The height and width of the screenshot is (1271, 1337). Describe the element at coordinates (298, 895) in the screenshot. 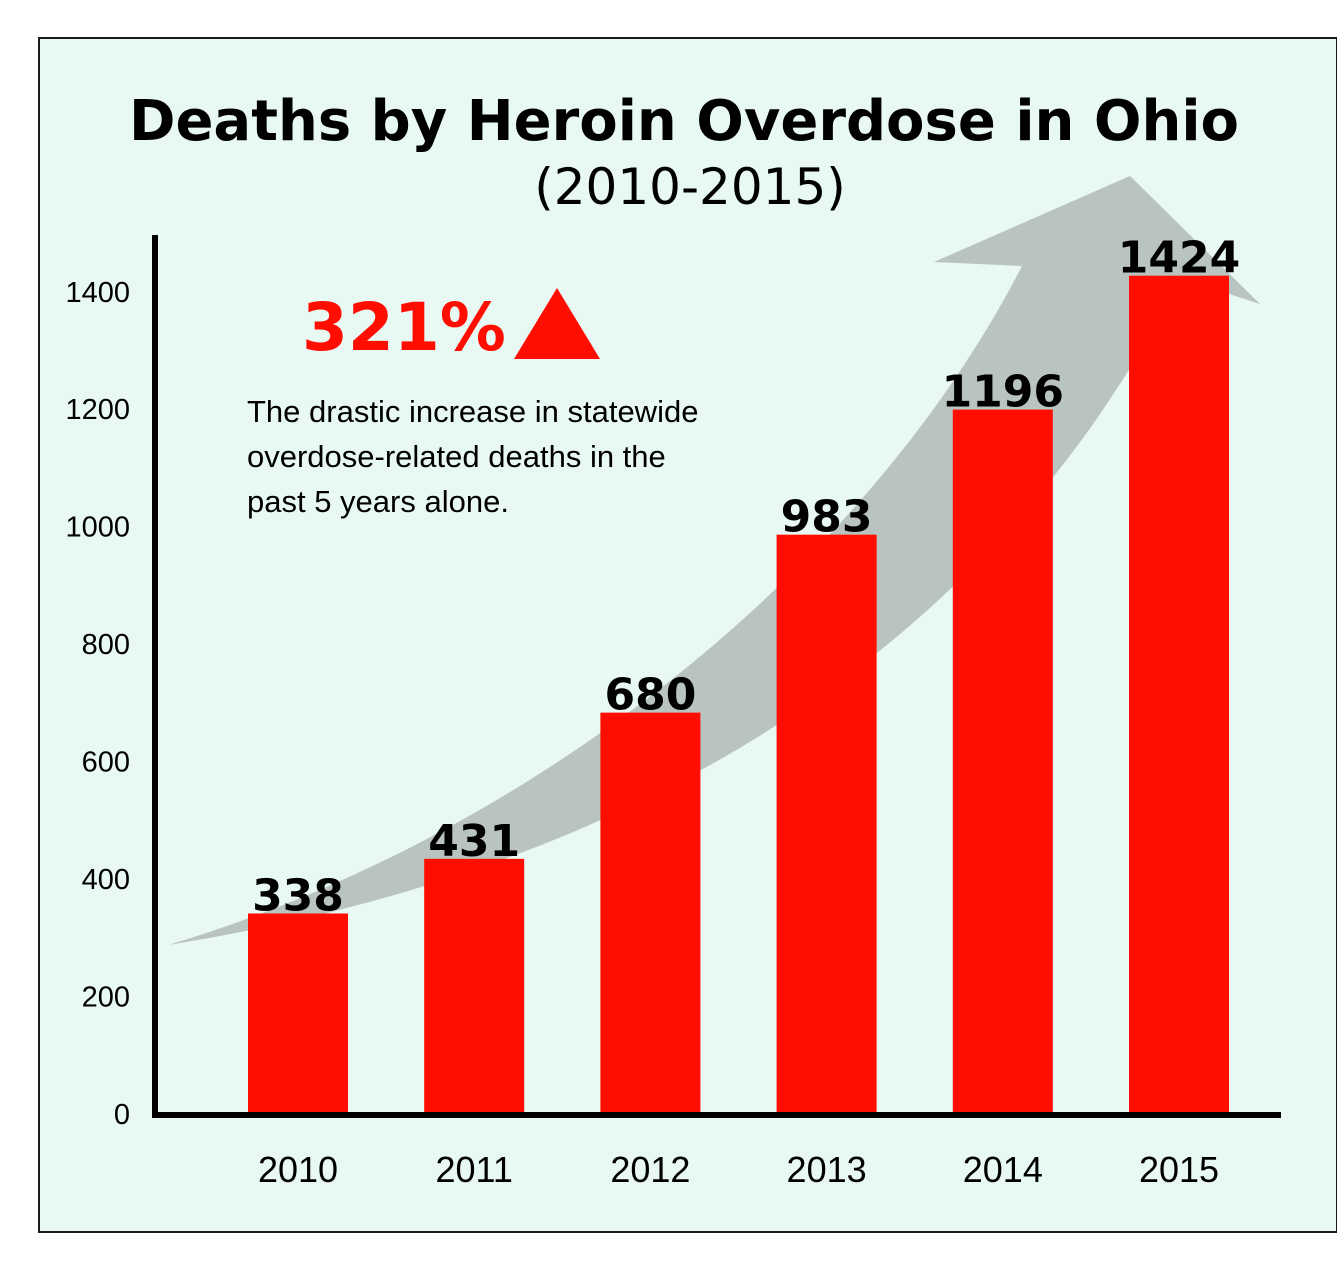

I see `value-label-2010: 338` at that location.